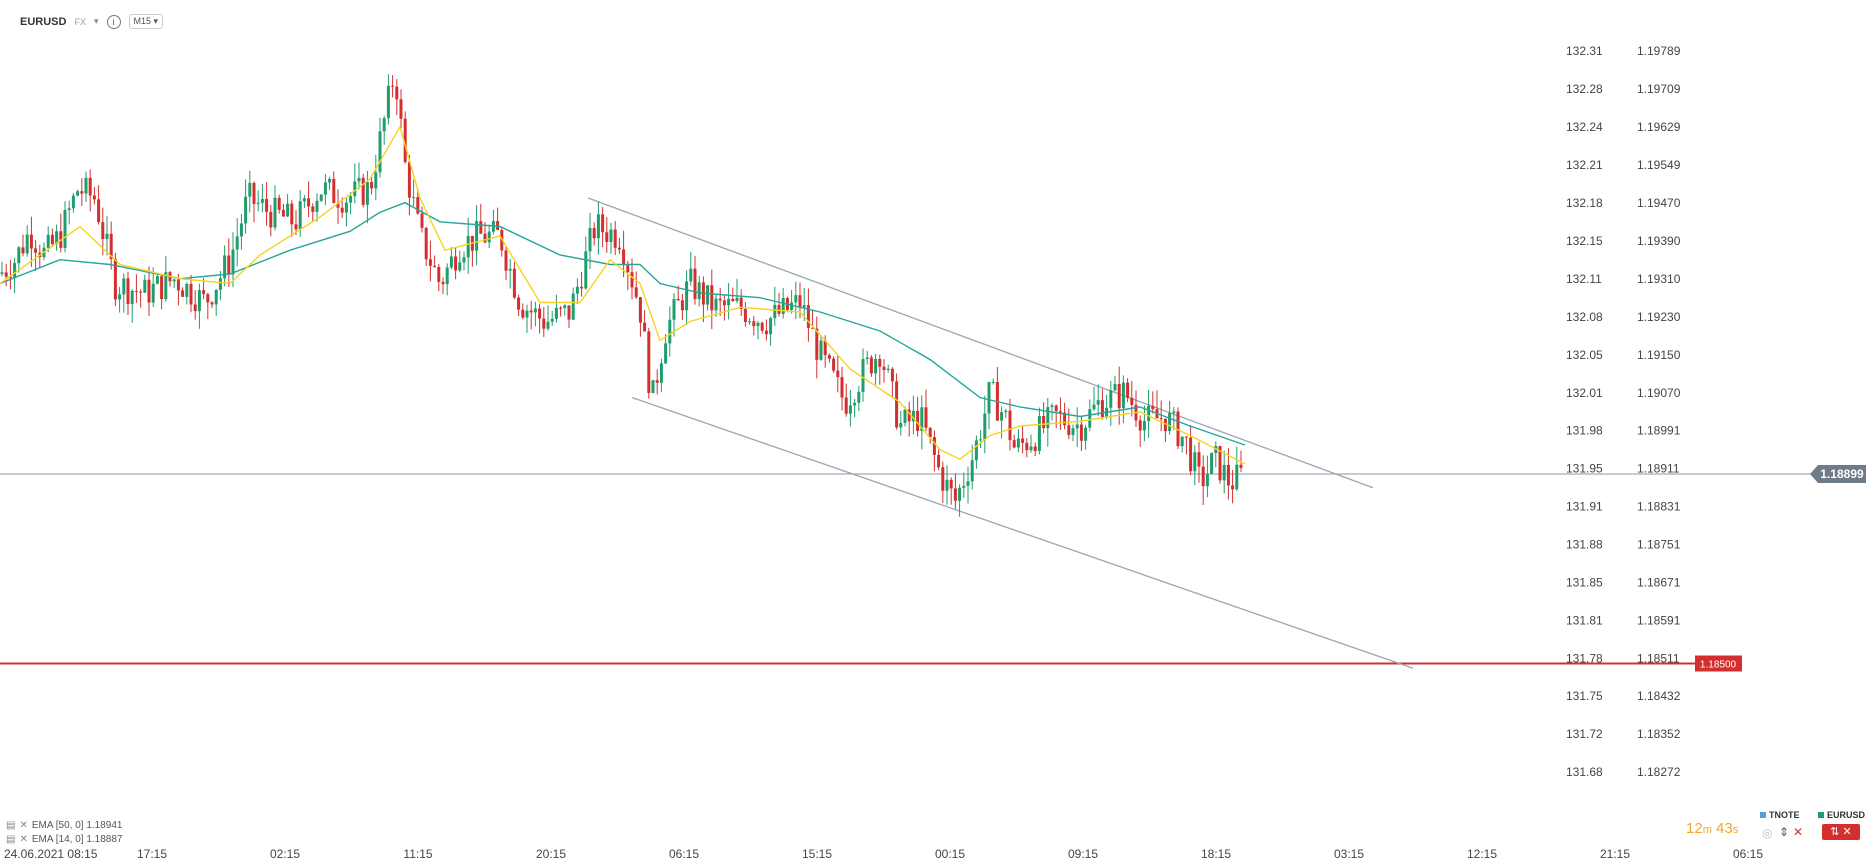 Image resolution: width=1866 pixels, height=865 pixels. I want to click on symbol-name: EURUSD, so click(43, 21).